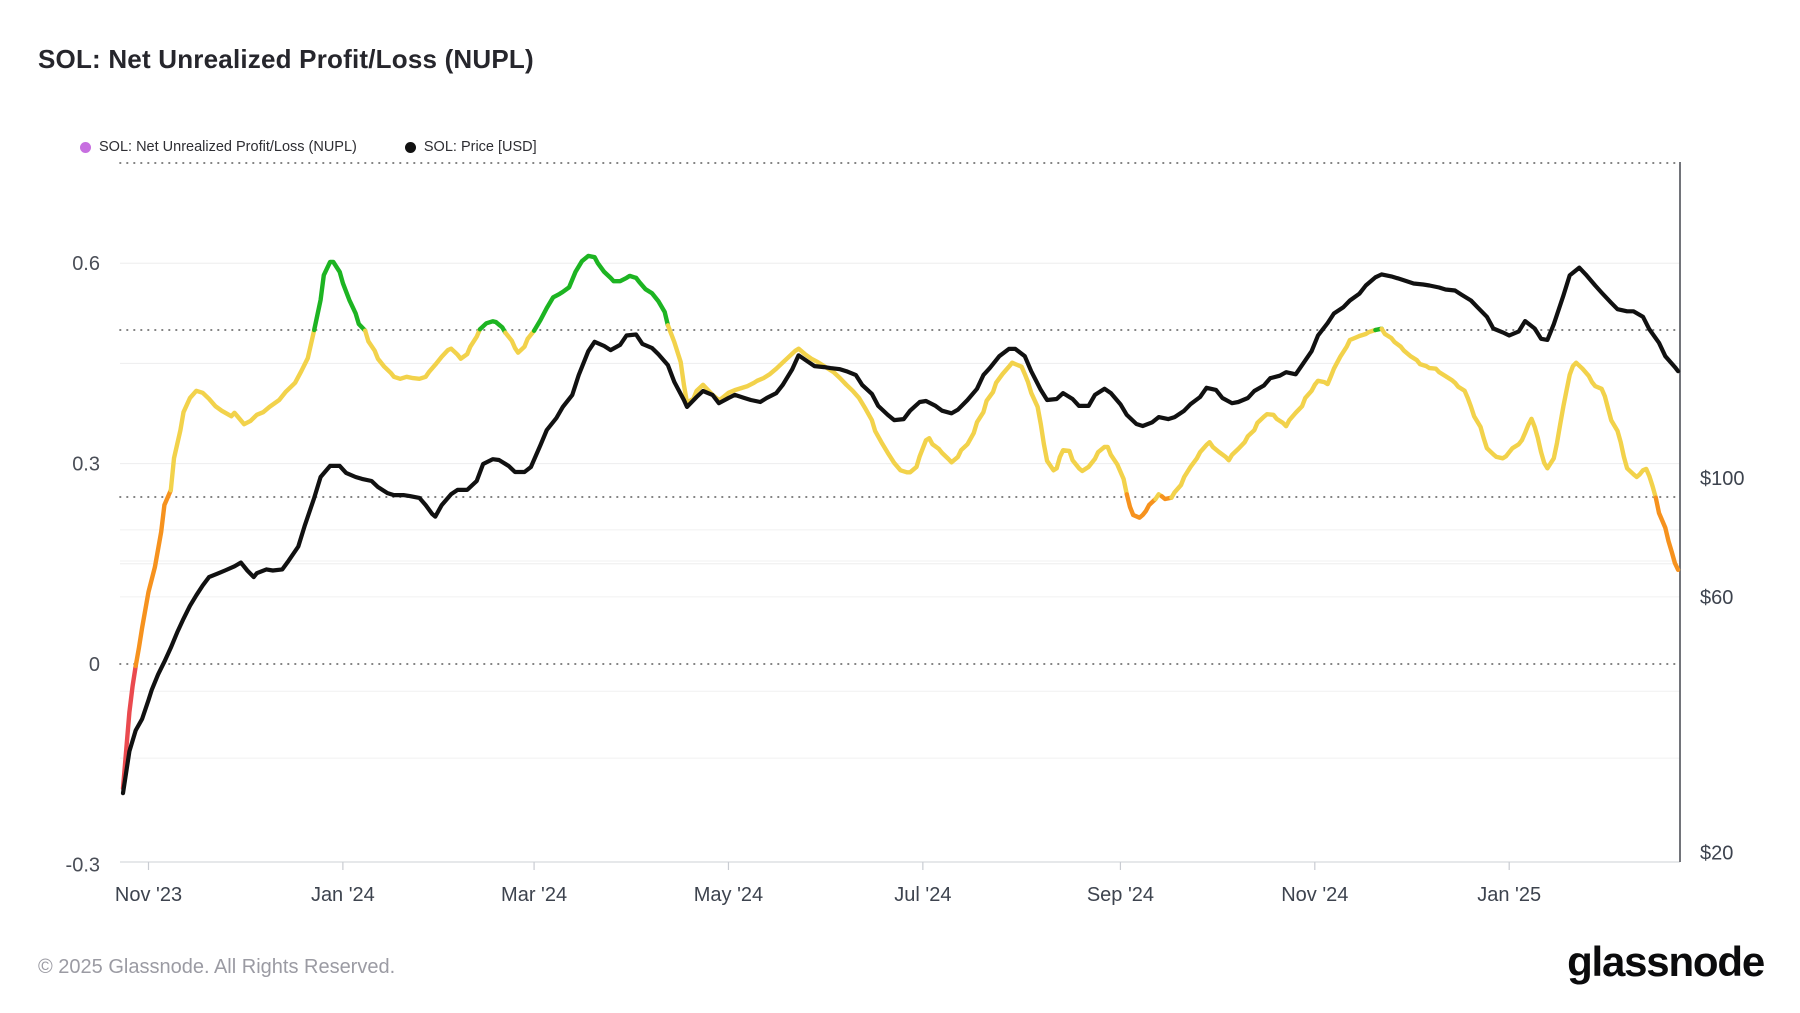  I want to click on x-axis-label: Nov '24, so click(1314, 895).